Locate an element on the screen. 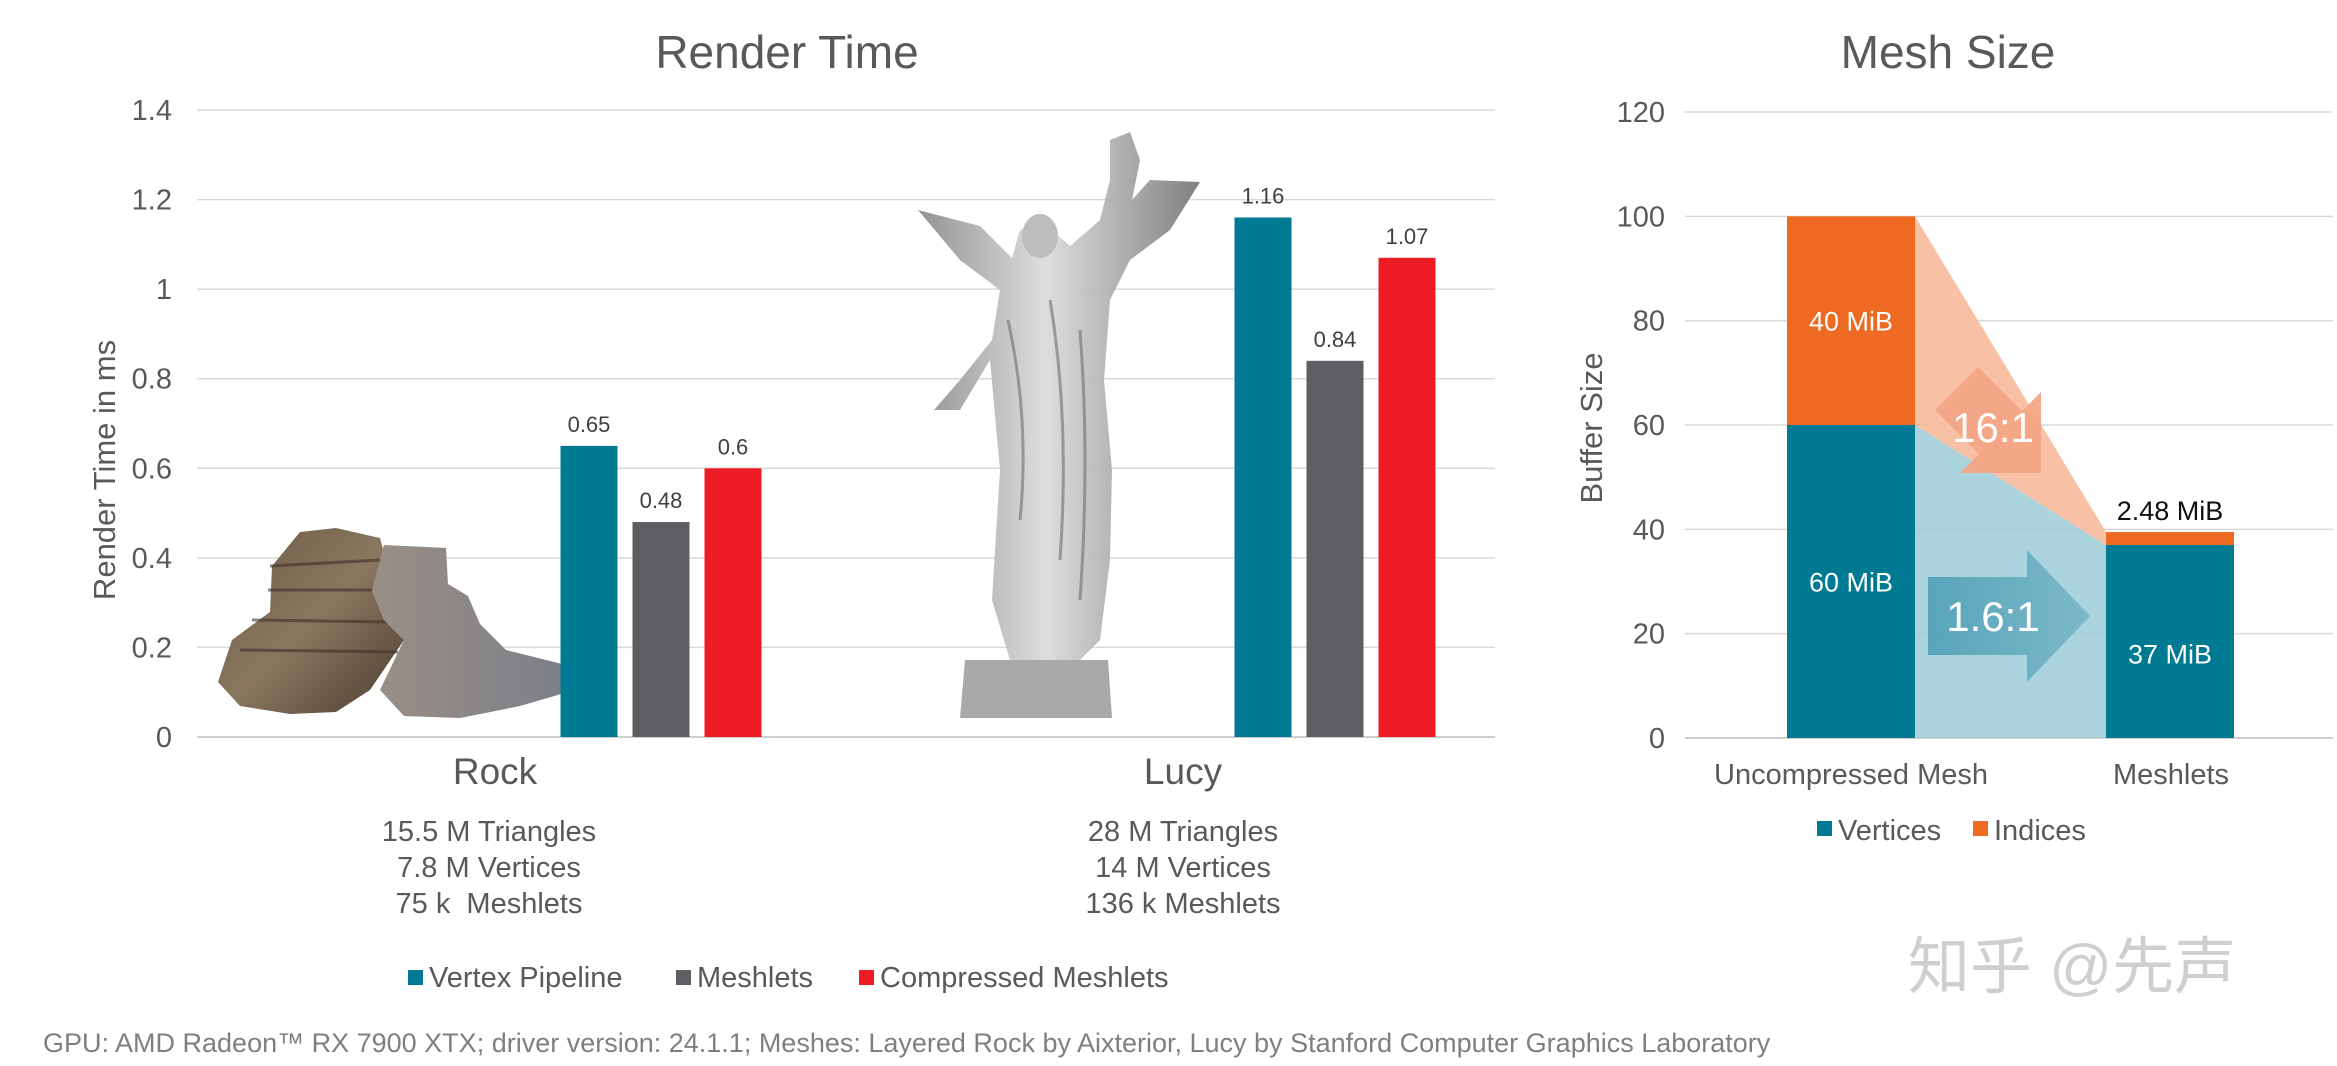  legend-label-vertices: Vertices is located at coordinates (1889, 831).